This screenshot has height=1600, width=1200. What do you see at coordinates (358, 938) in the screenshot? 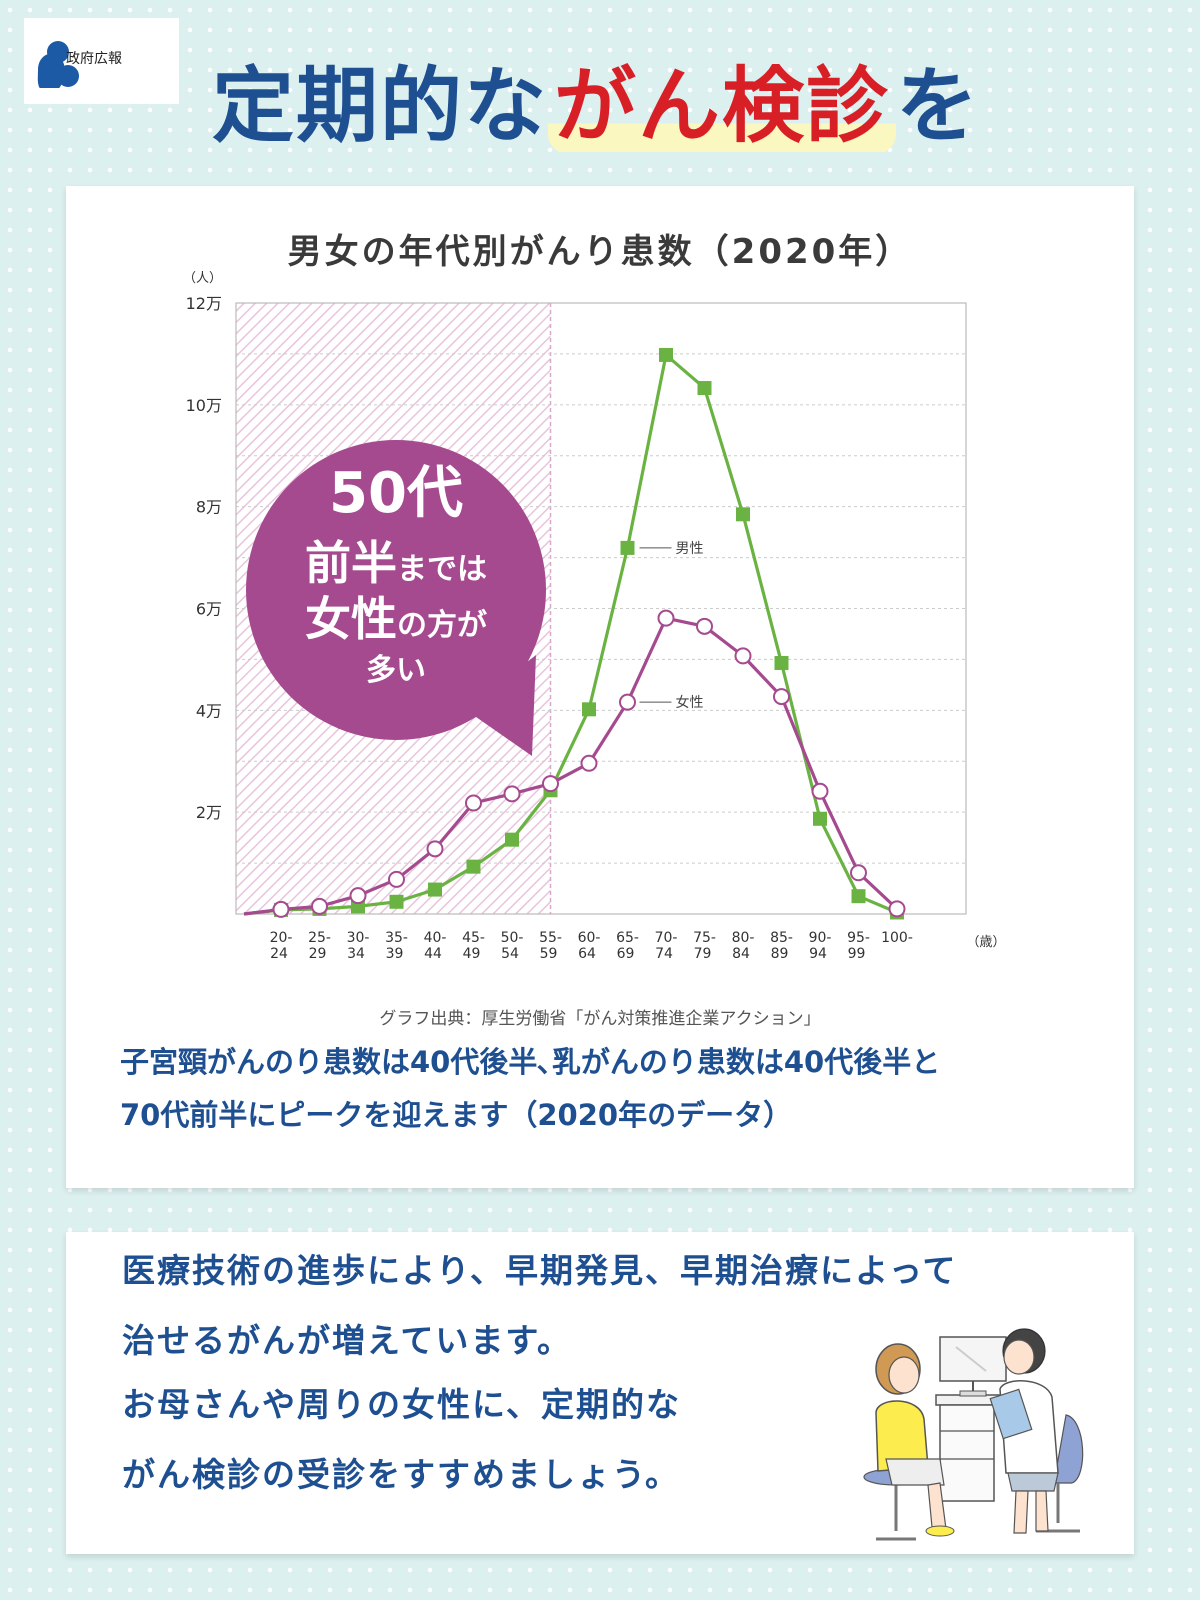
I see `x-tick-label: 30-` at bounding box center [358, 938].